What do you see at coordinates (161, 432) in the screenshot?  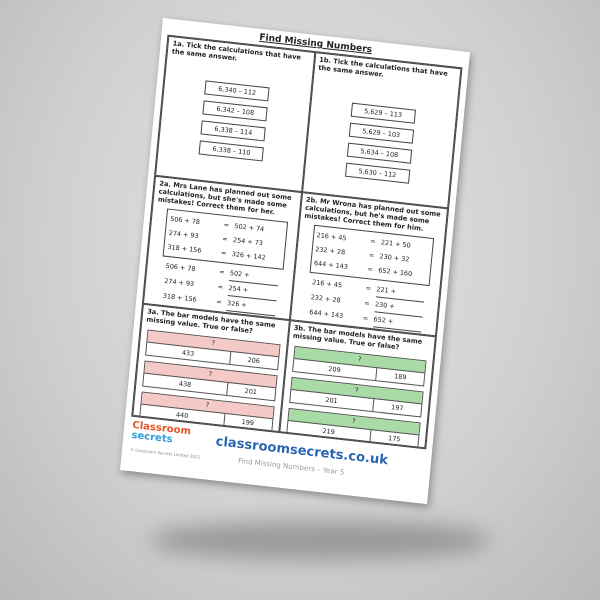 I see `classroom-secrets-logo: Classroom secrets` at bounding box center [161, 432].